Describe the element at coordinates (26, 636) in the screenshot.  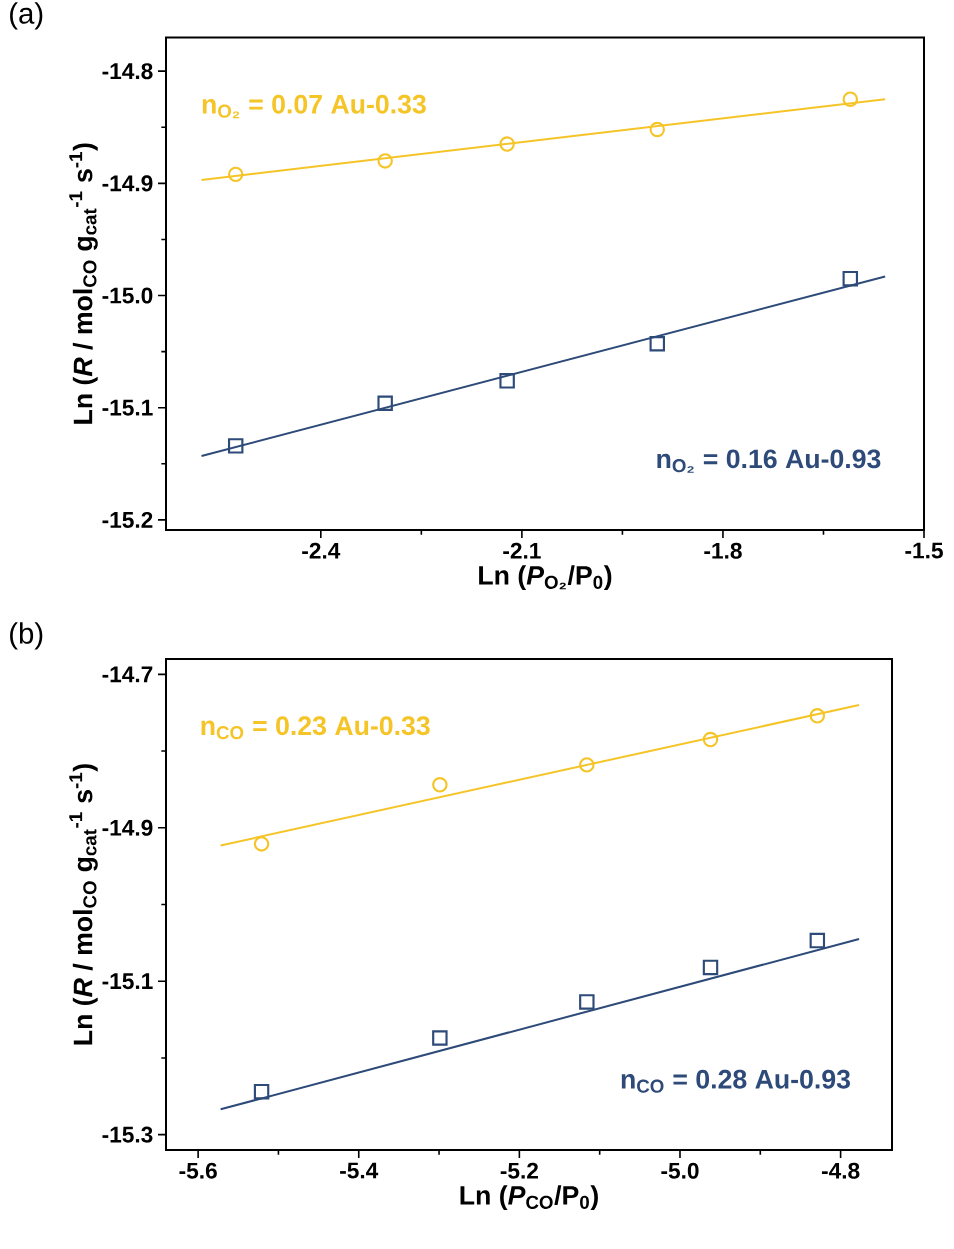
I see `text: (b)` at that location.